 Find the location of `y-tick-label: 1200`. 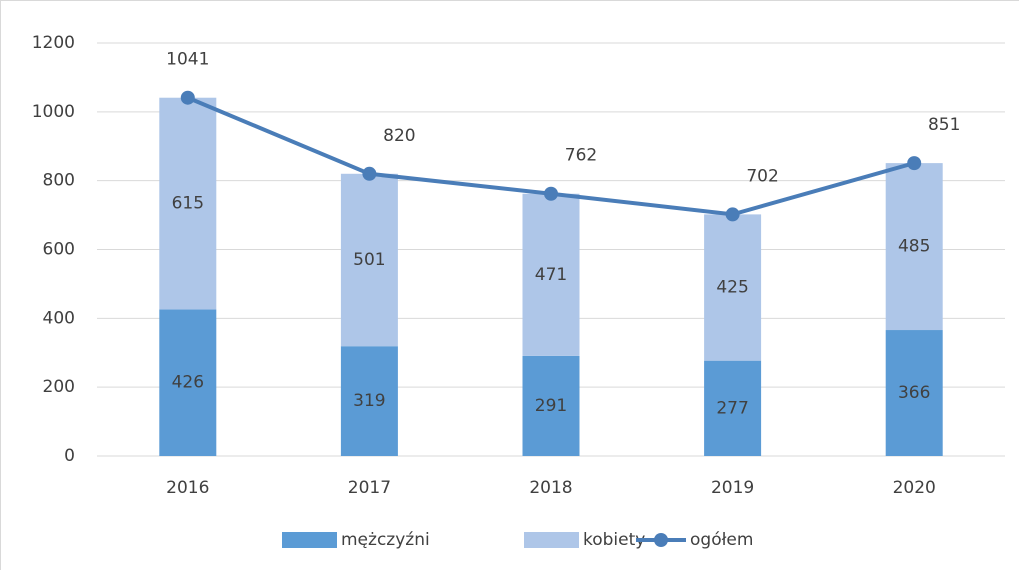

y-tick-label: 1200 is located at coordinates (53, 43).